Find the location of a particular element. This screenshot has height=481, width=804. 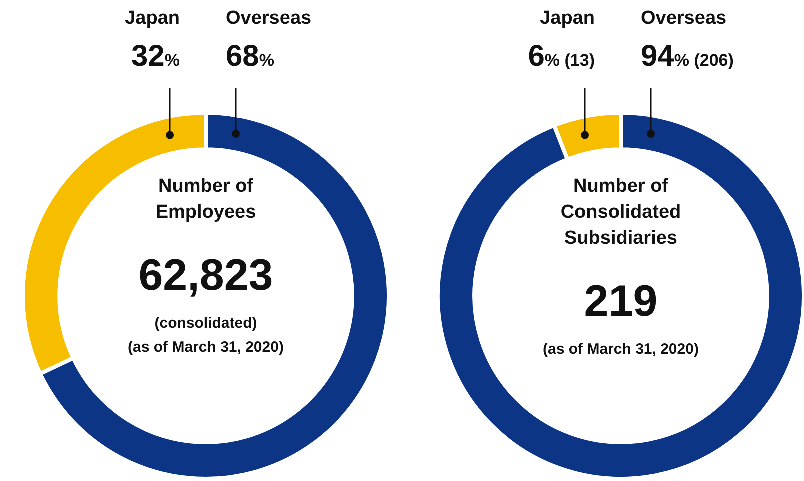

text: Number of Employees is located at coordinates (206, 199).